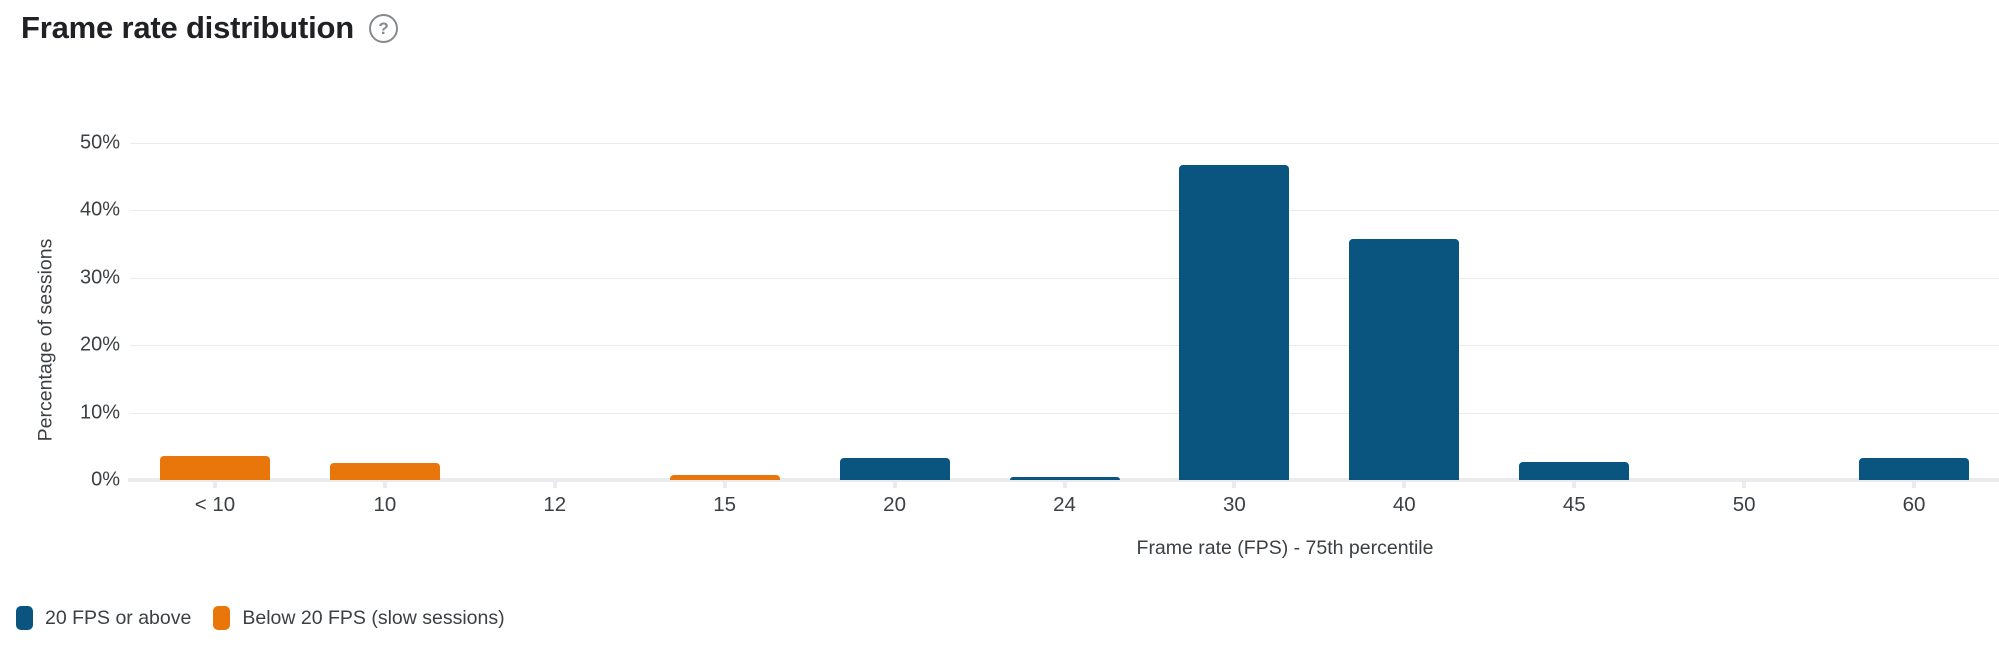 The image size is (1999, 661). What do you see at coordinates (99, 142) in the screenshot?
I see `y-tick-label-50: 50%` at bounding box center [99, 142].